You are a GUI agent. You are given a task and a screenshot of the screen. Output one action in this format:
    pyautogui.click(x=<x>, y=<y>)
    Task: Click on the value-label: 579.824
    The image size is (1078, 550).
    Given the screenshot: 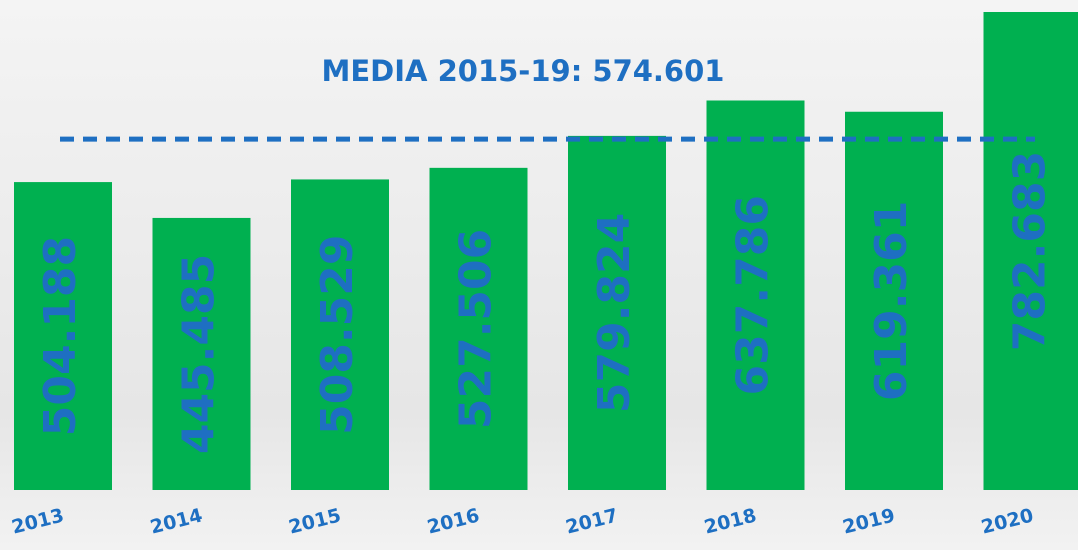 What is the action you would take?
    pyautogui.click(x=614, y=313)
    